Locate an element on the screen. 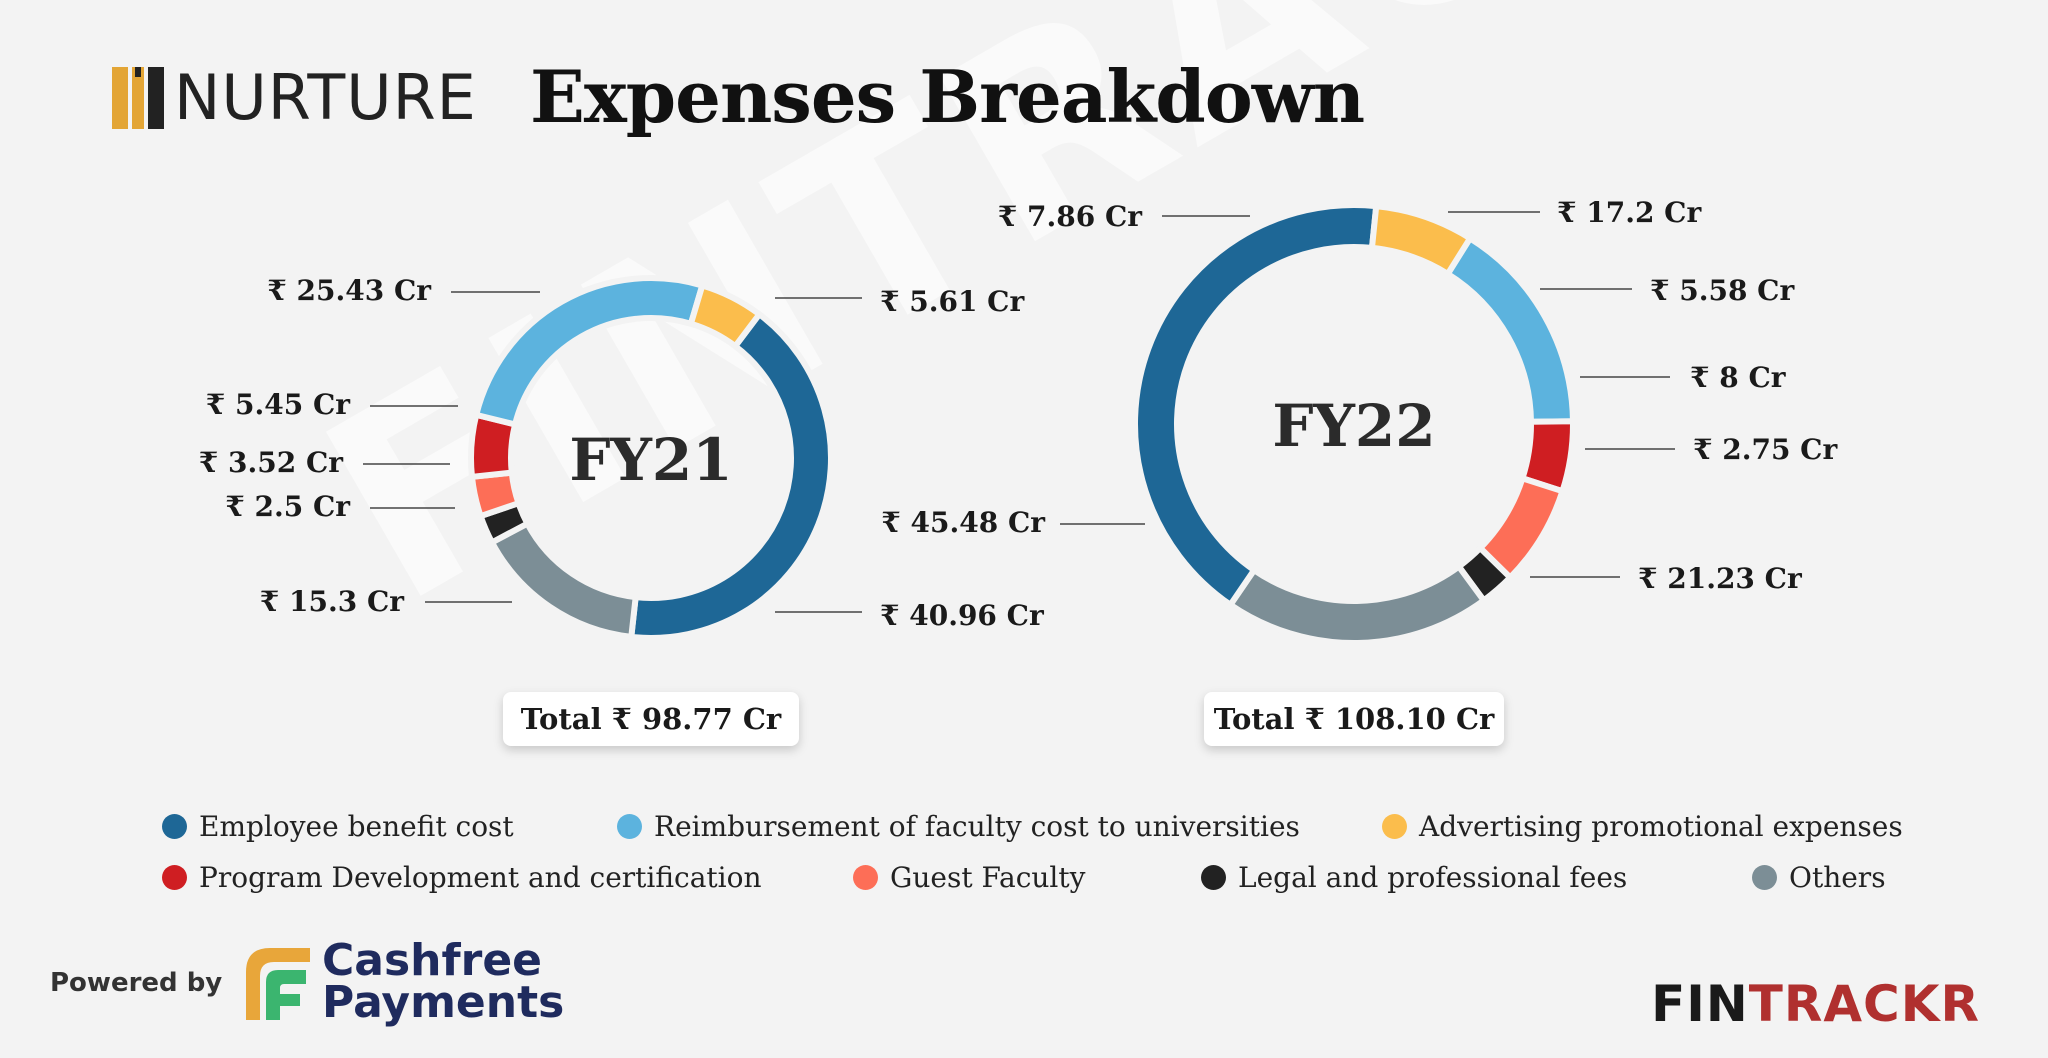  fy22-slice-advertising is located at coordinates (1421, 240).